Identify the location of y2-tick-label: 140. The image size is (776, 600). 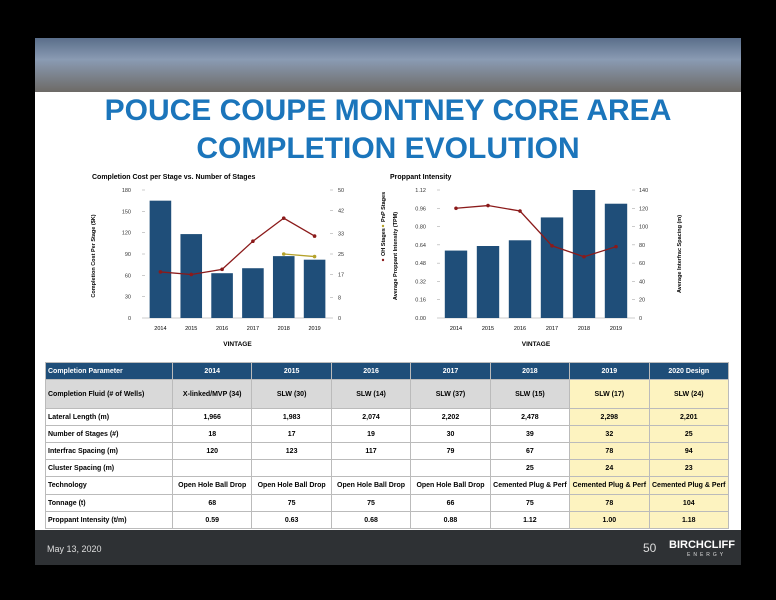
(643, 191).